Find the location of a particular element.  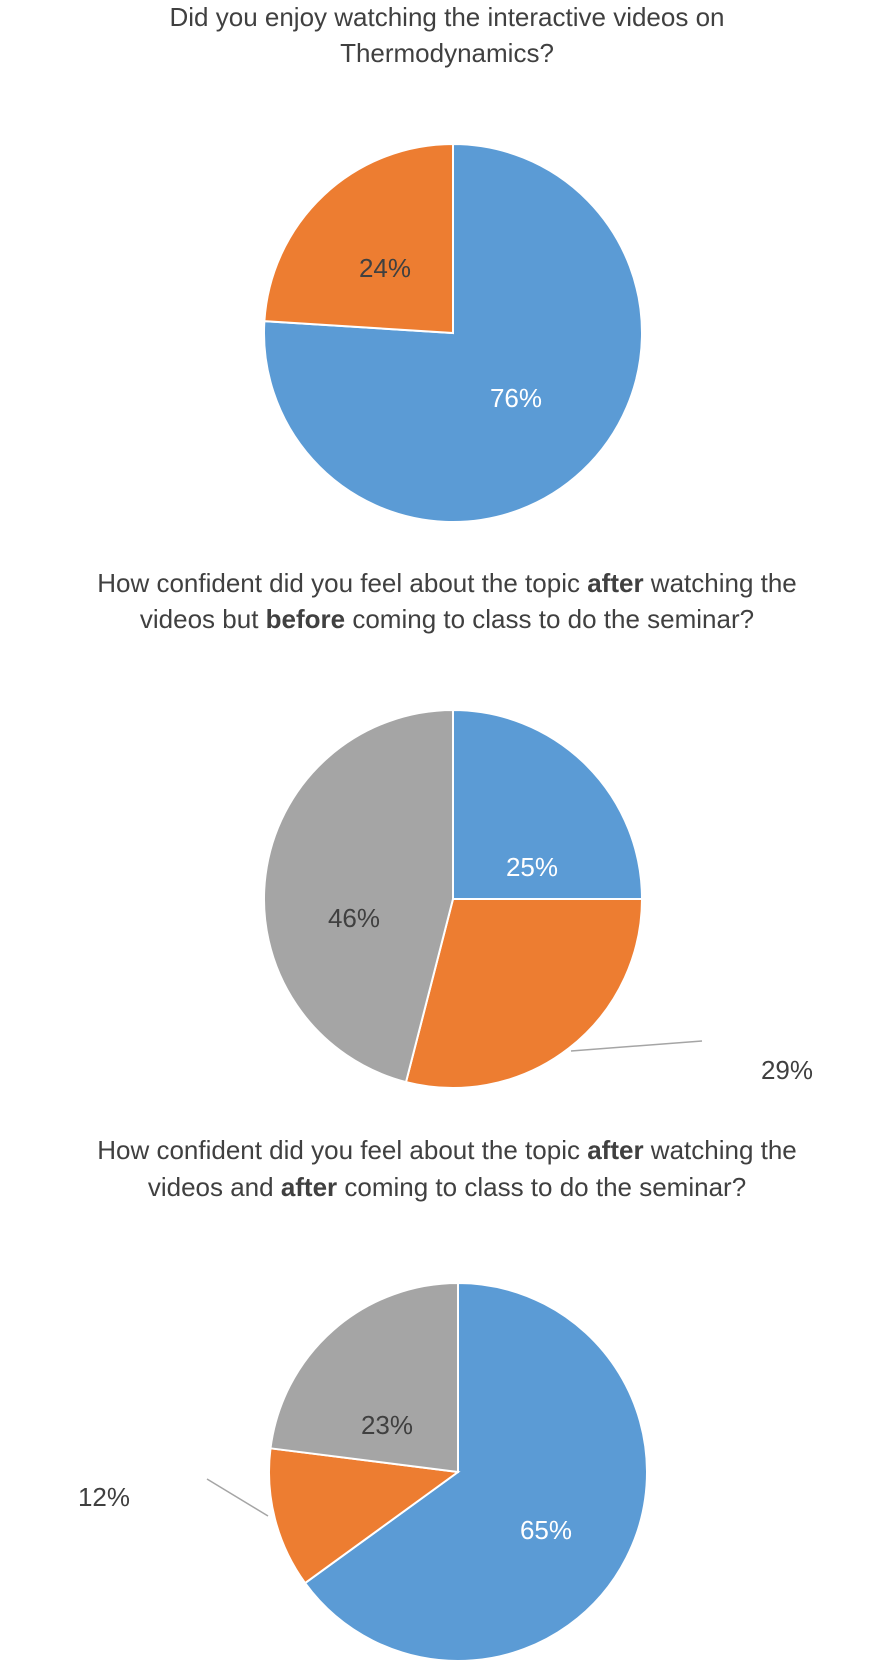

title-run: videos but is located at coordinates (203, 619).